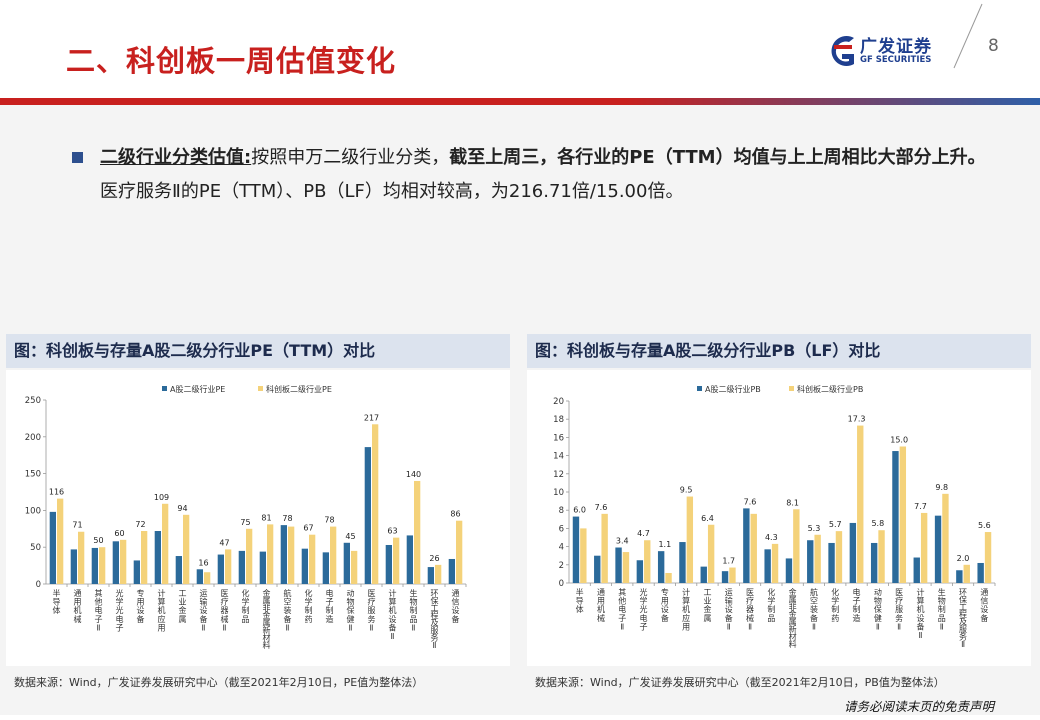  I want to click on x-tick-label: 化学制品, so click(246, 606).